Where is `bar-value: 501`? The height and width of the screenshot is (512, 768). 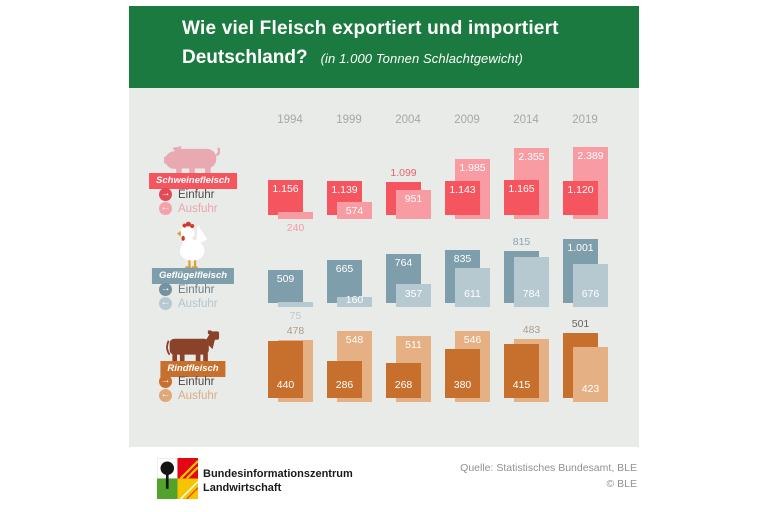
bar-value: 501 is located at coordinates (580, 324).